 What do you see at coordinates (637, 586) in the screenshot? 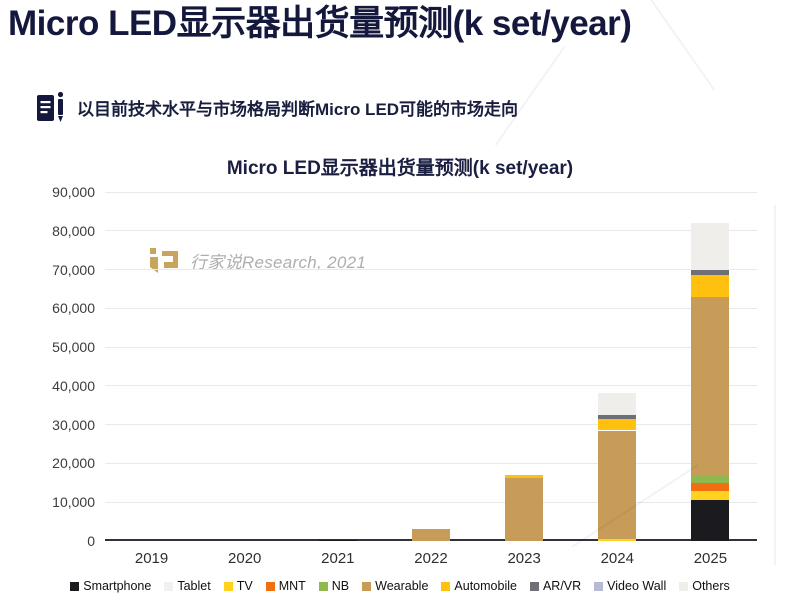
I see `legend-label: Video Wall` at bounding box center [637, 586].